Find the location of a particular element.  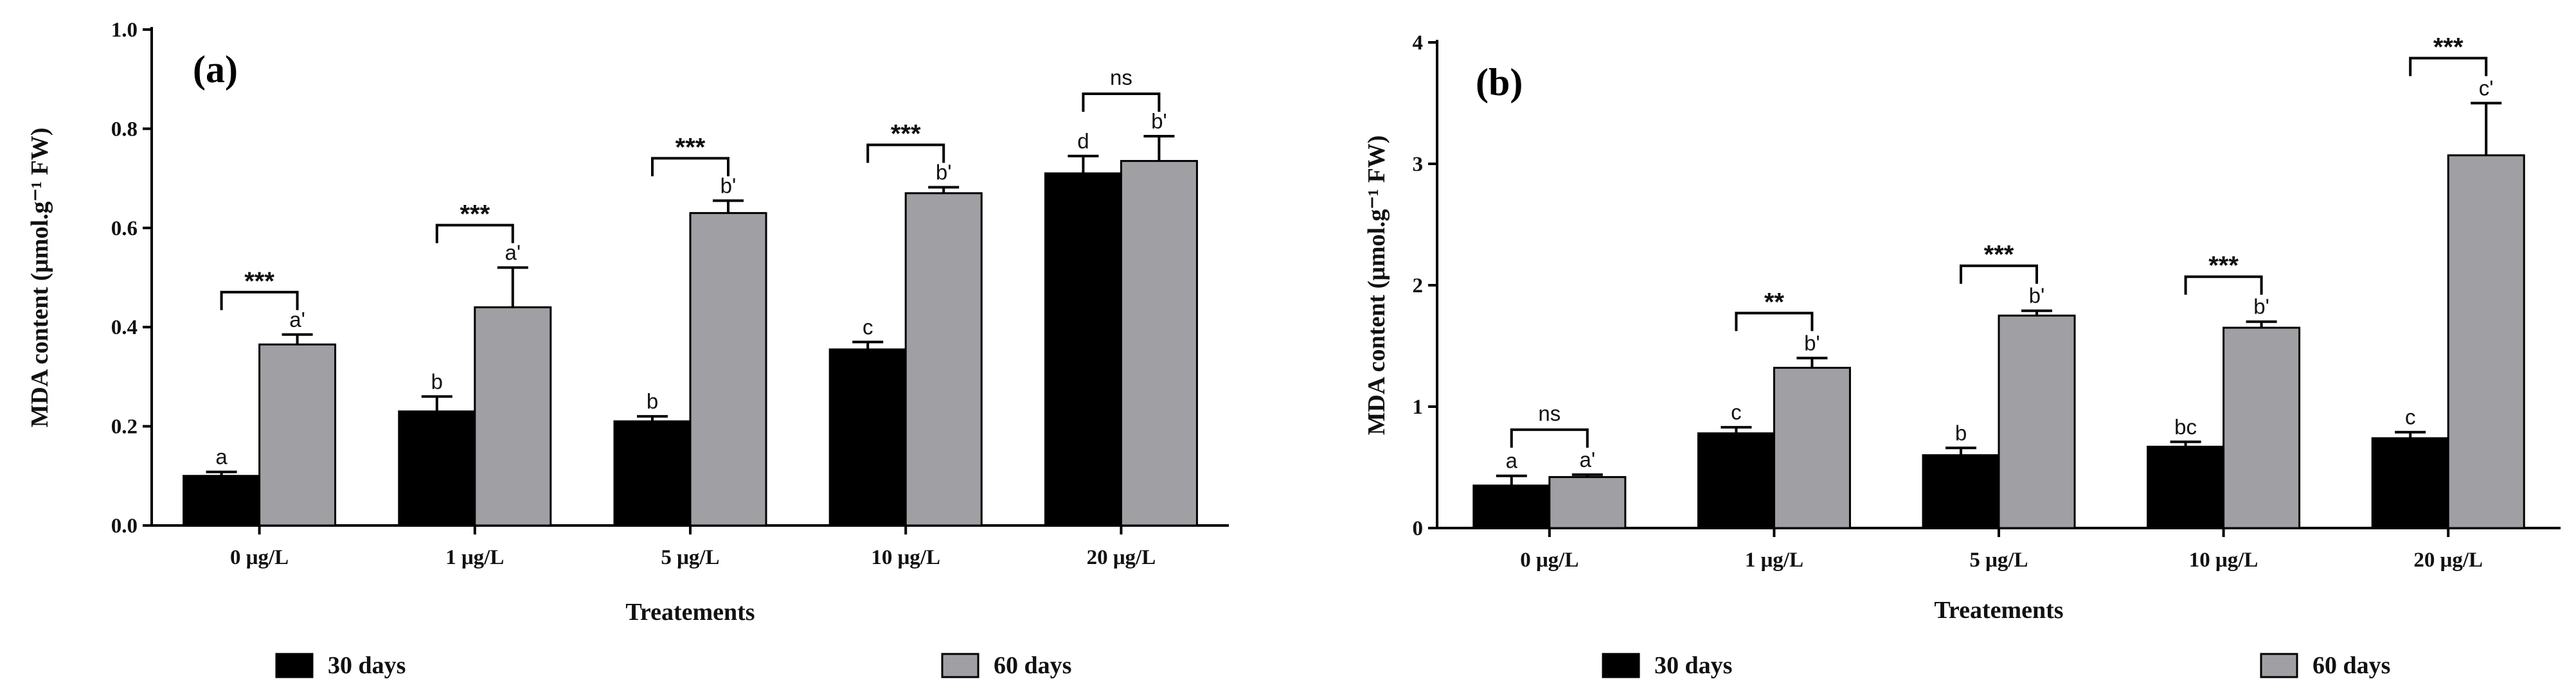

chart-b-x-tick-label: 10 μg/L is located at coordinates (2223, 560).